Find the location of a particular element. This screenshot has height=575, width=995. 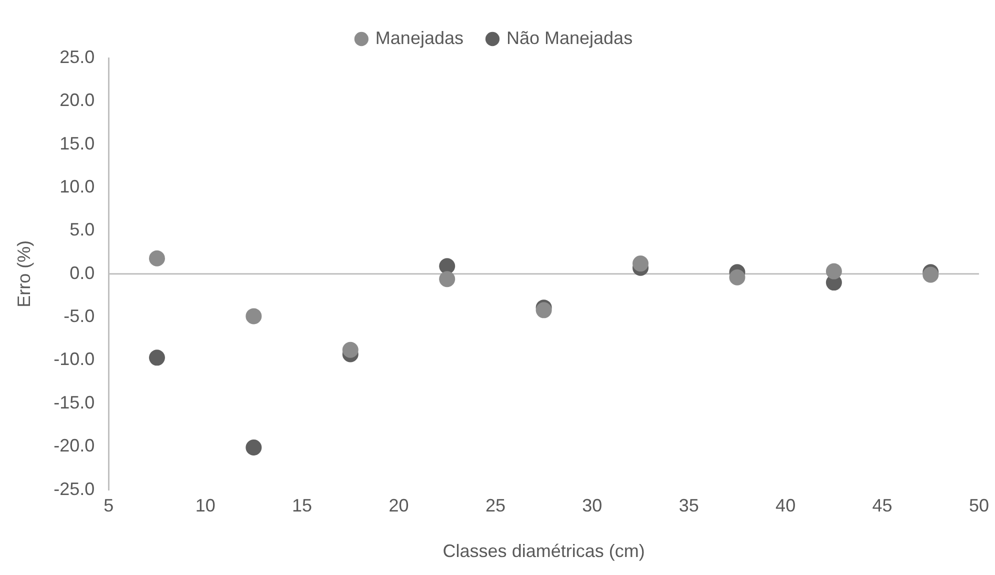

y-tick-label: -15.0 is located at coordinates (74, 402).